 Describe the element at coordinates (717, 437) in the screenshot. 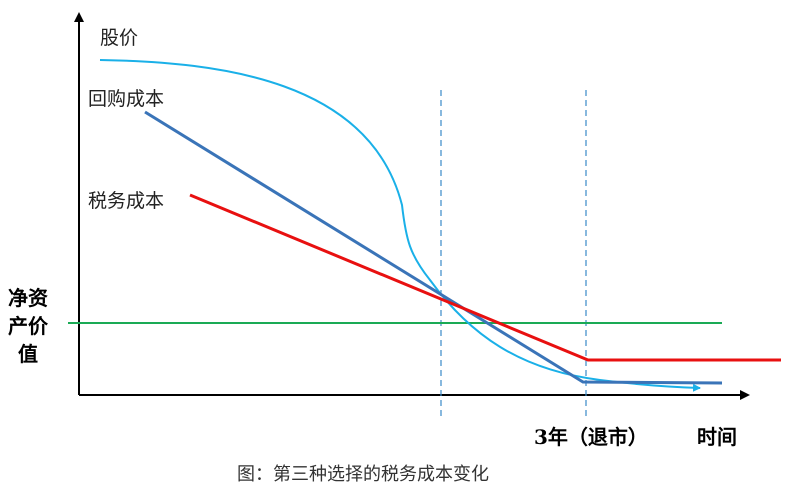

I see `time-axis-label: 时间` at that location.